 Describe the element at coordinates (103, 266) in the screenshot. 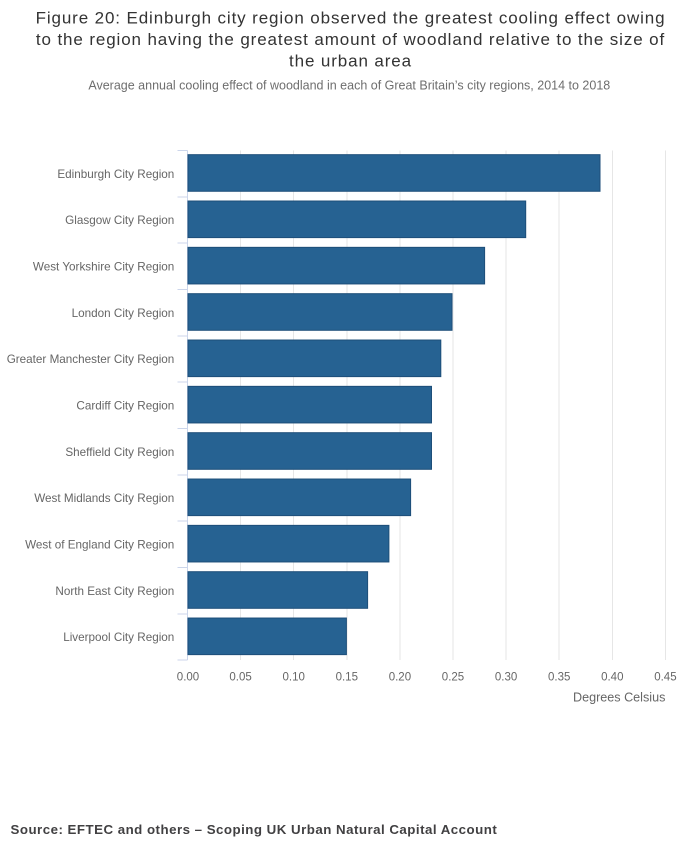

I see `svg-text: West Yorkshire City Region` at that location.